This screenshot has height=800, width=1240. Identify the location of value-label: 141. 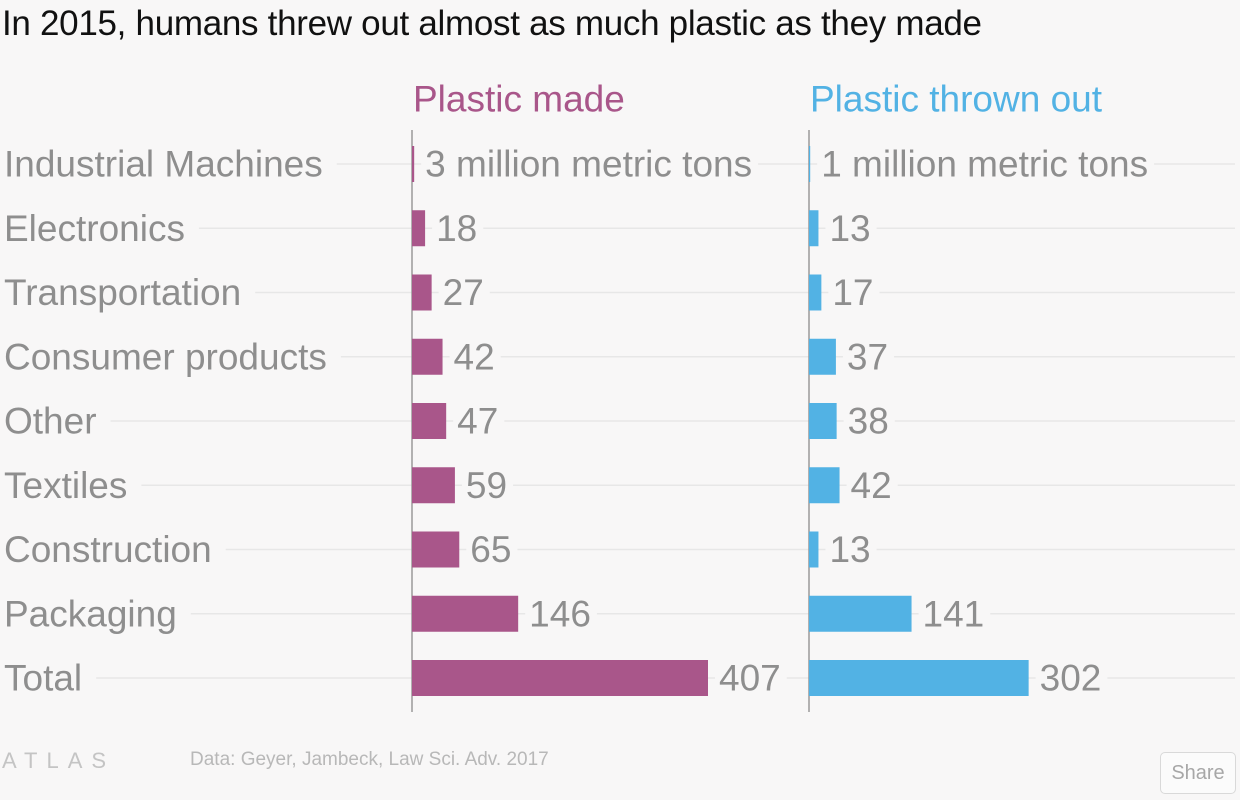
(954, 613).